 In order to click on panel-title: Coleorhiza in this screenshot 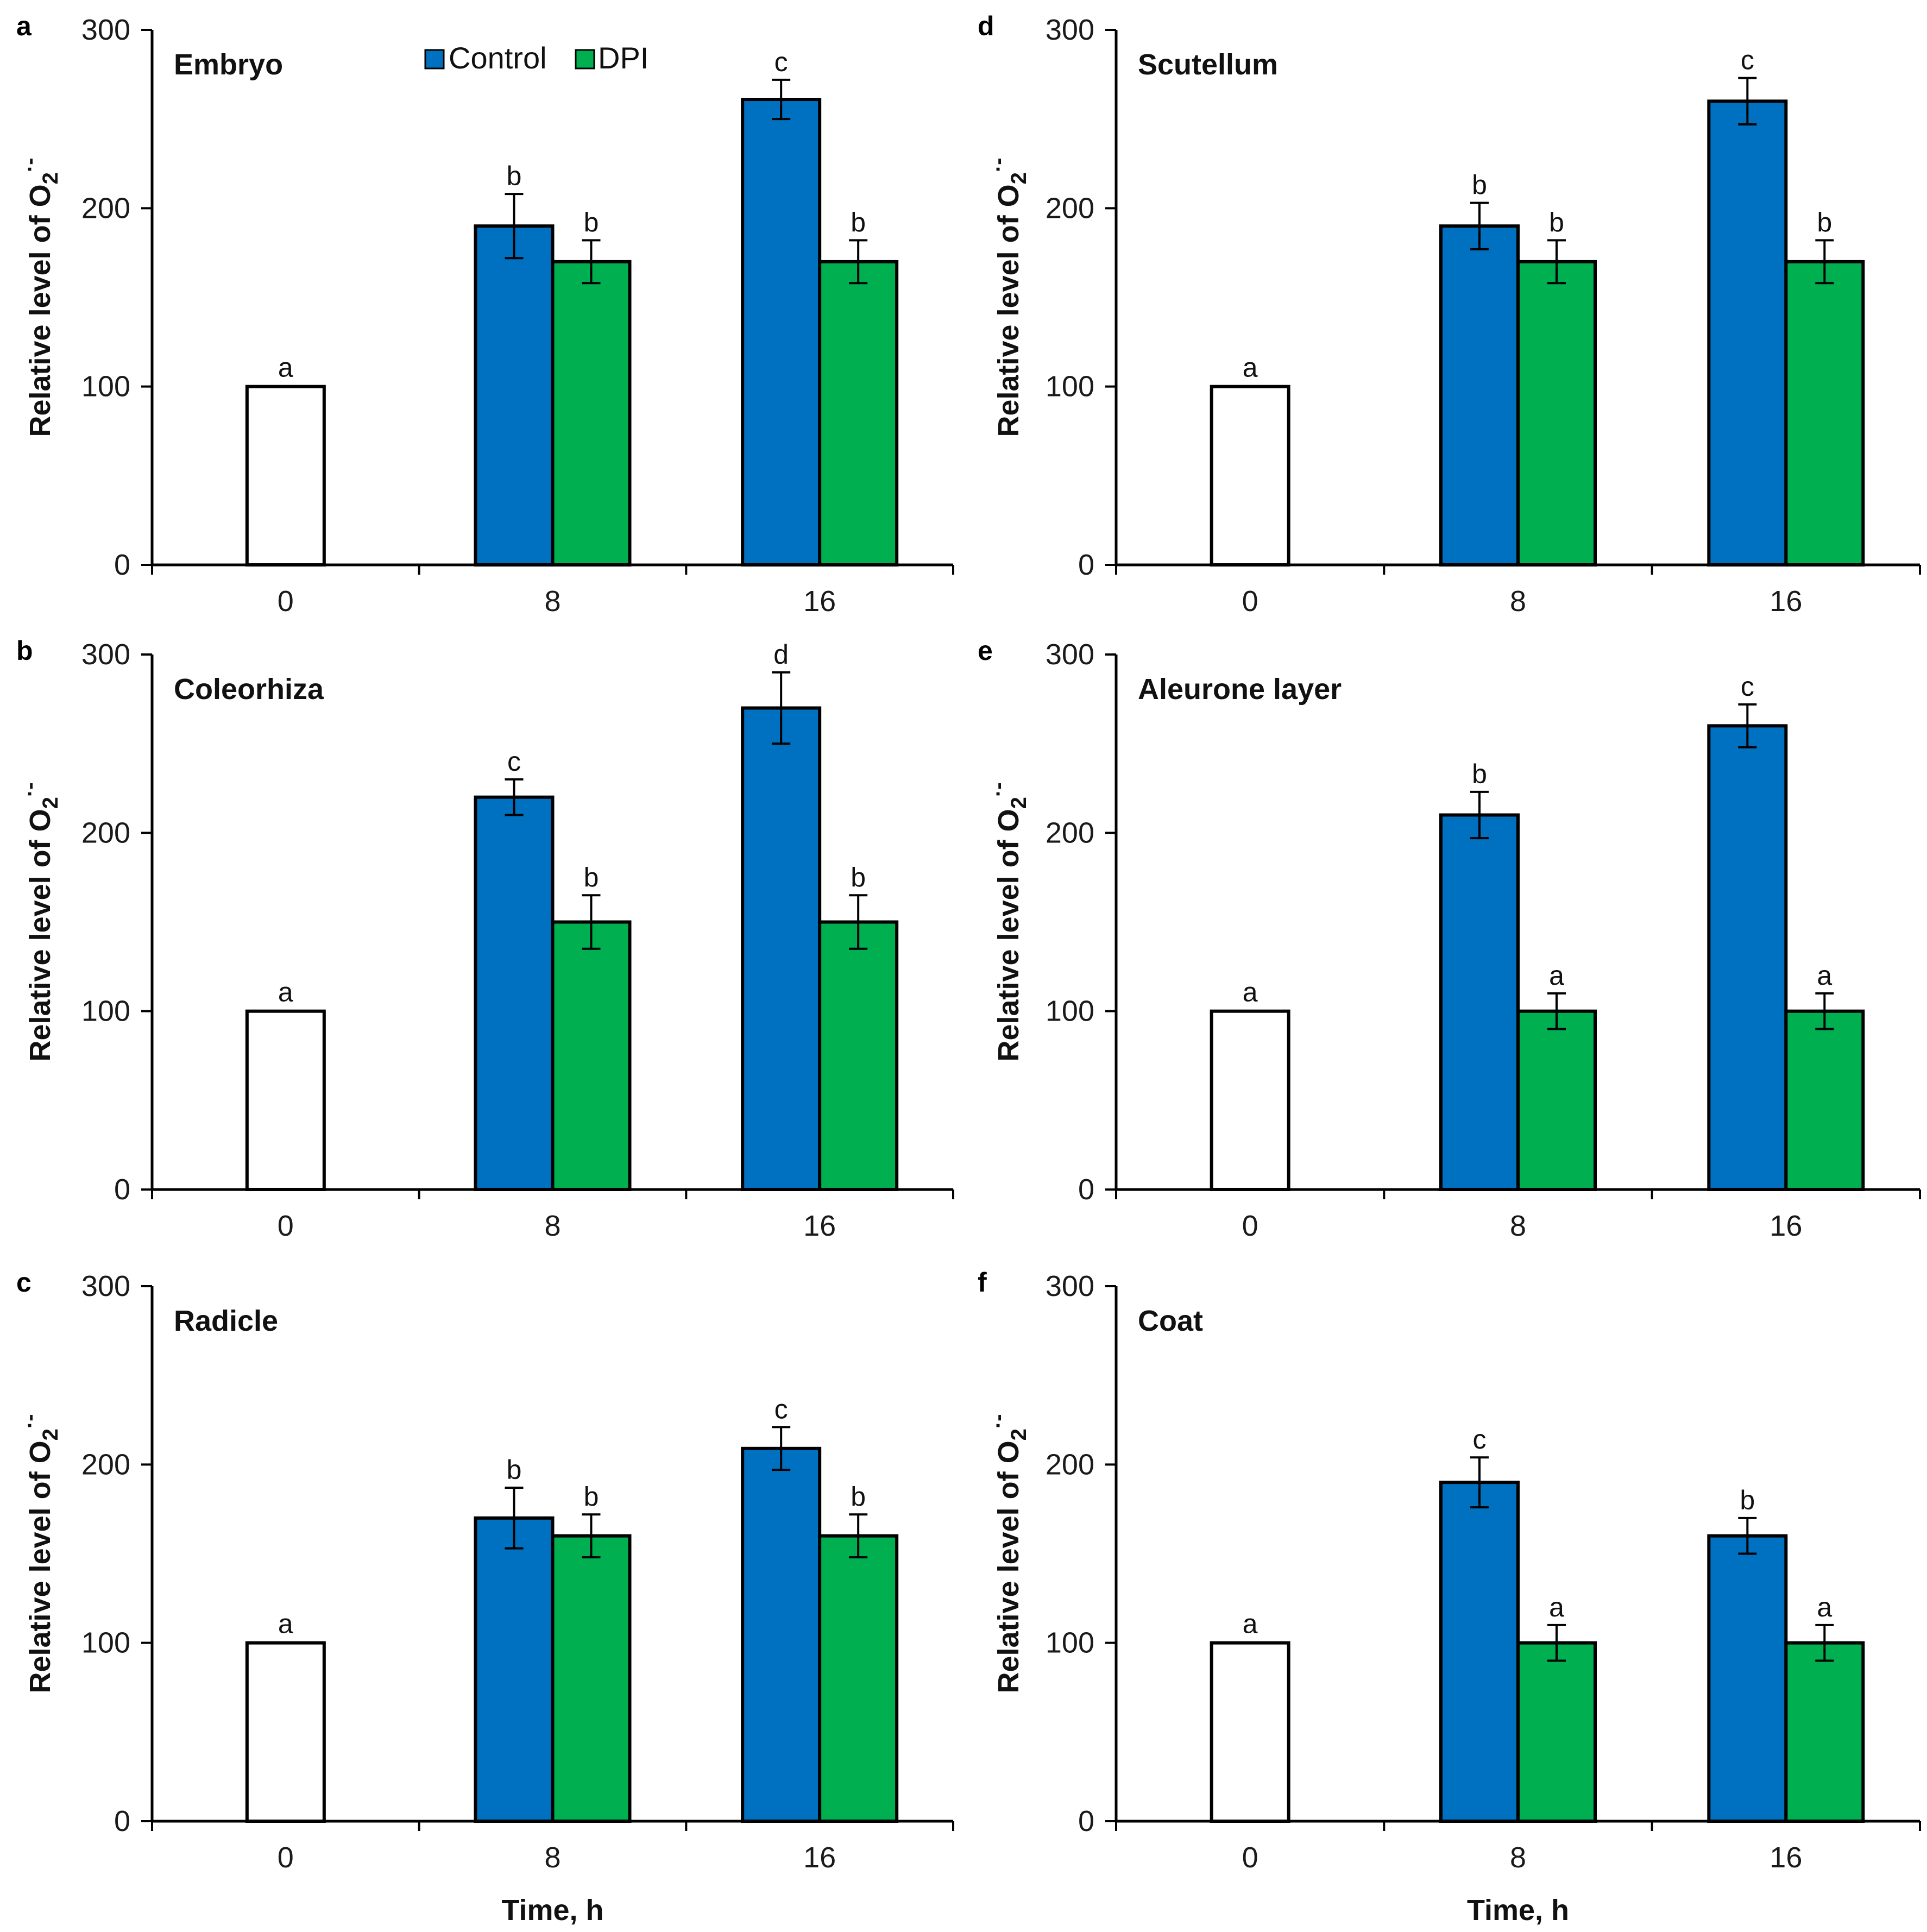, I will do `click(249, 689)`.